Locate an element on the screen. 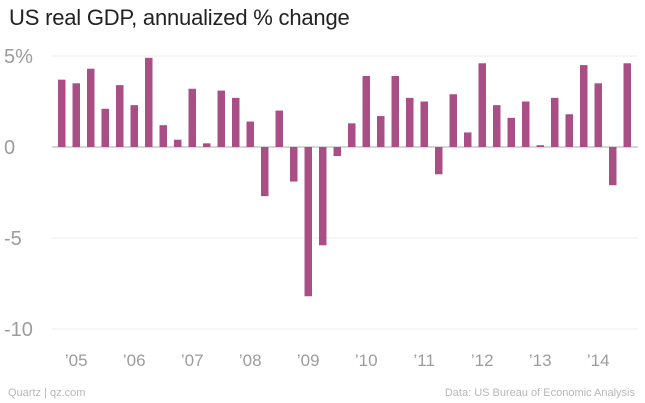  bar-2010-q3 is located at coordinates (381, 131).